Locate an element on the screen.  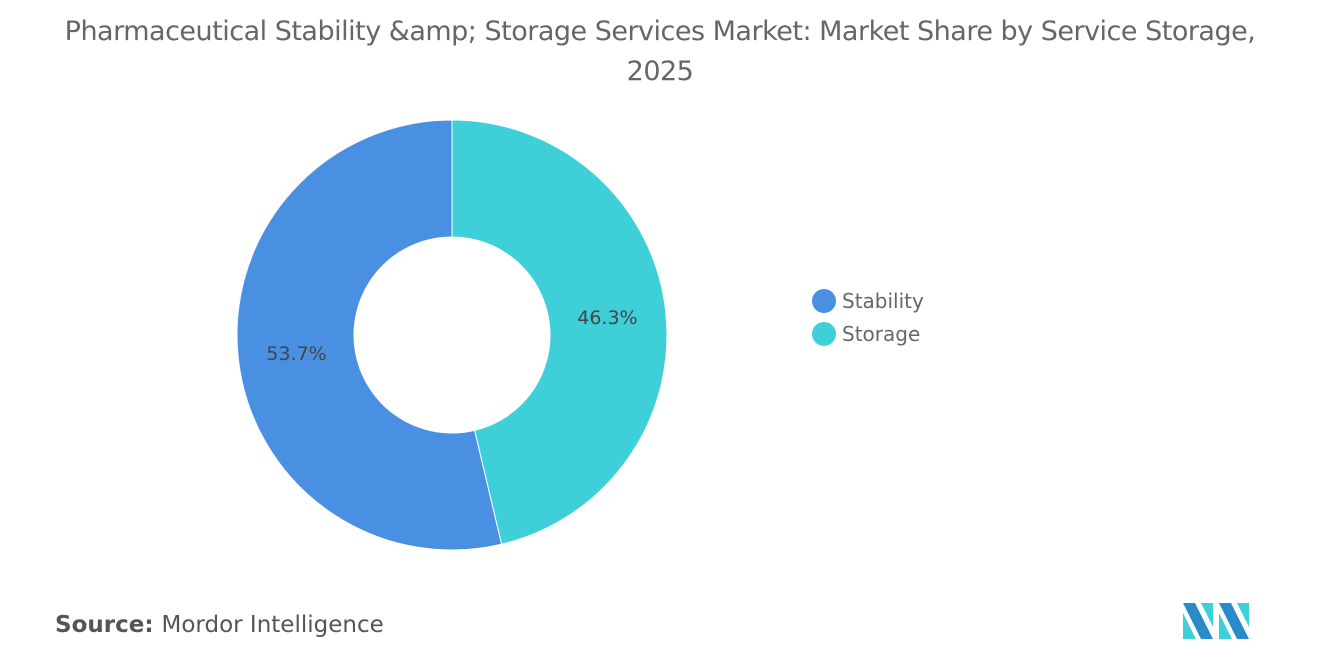
legend-label: Storage is located at coordinates (881, 333).